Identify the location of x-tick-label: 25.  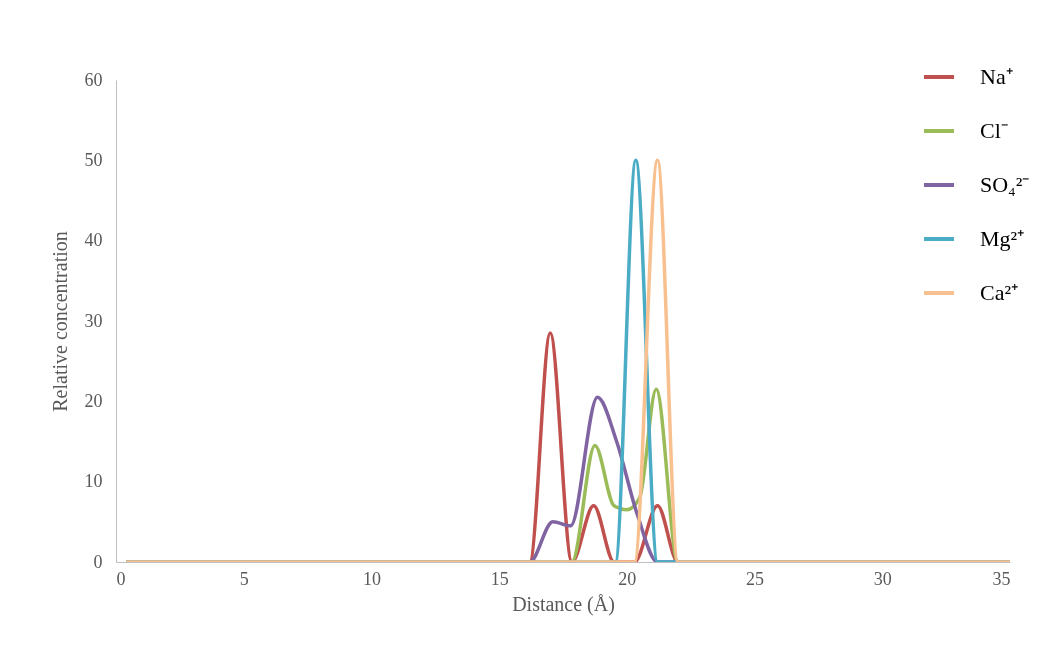
(755, 578).